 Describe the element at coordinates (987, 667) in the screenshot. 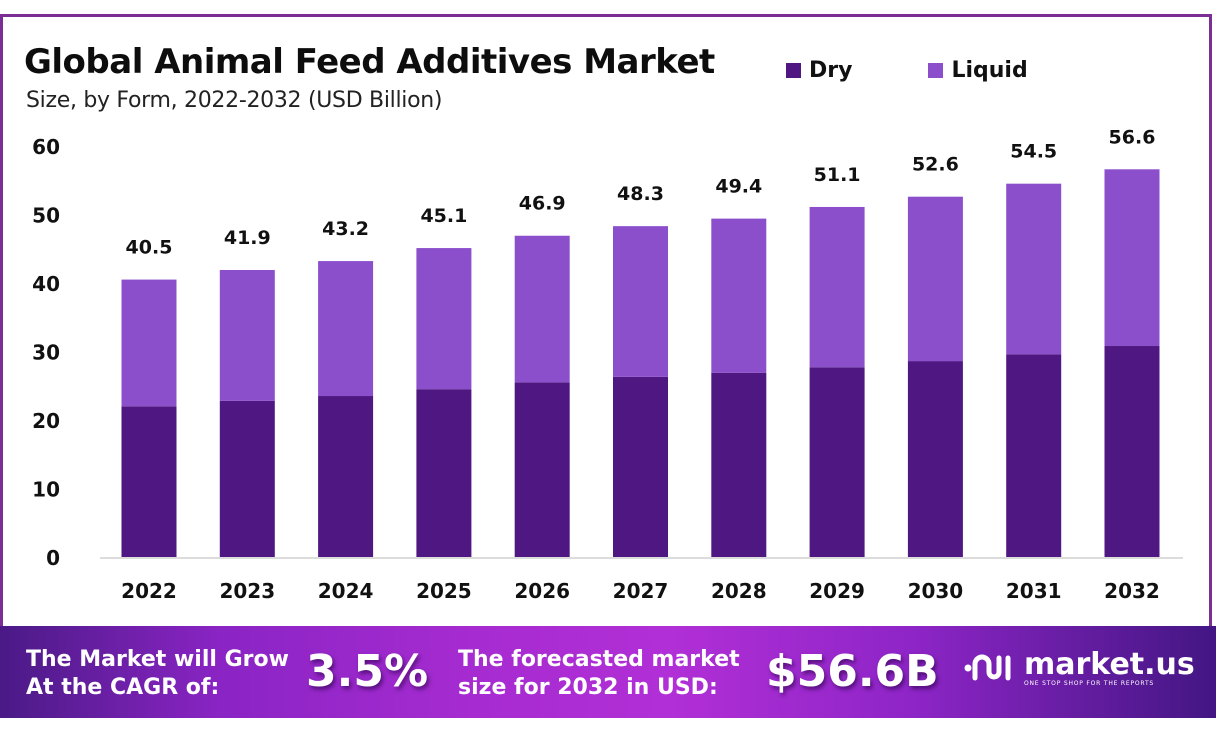

I see `market-us-logo-icon` at that location.